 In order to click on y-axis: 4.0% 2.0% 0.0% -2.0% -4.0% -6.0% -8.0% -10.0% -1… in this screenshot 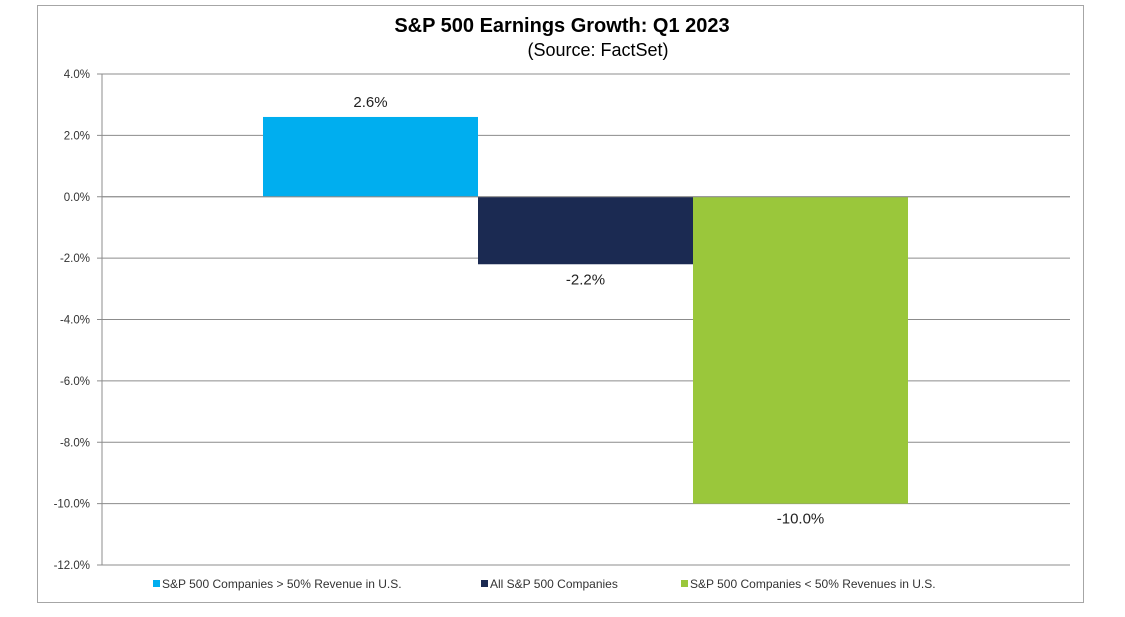, I will do `click(78, 320)`.